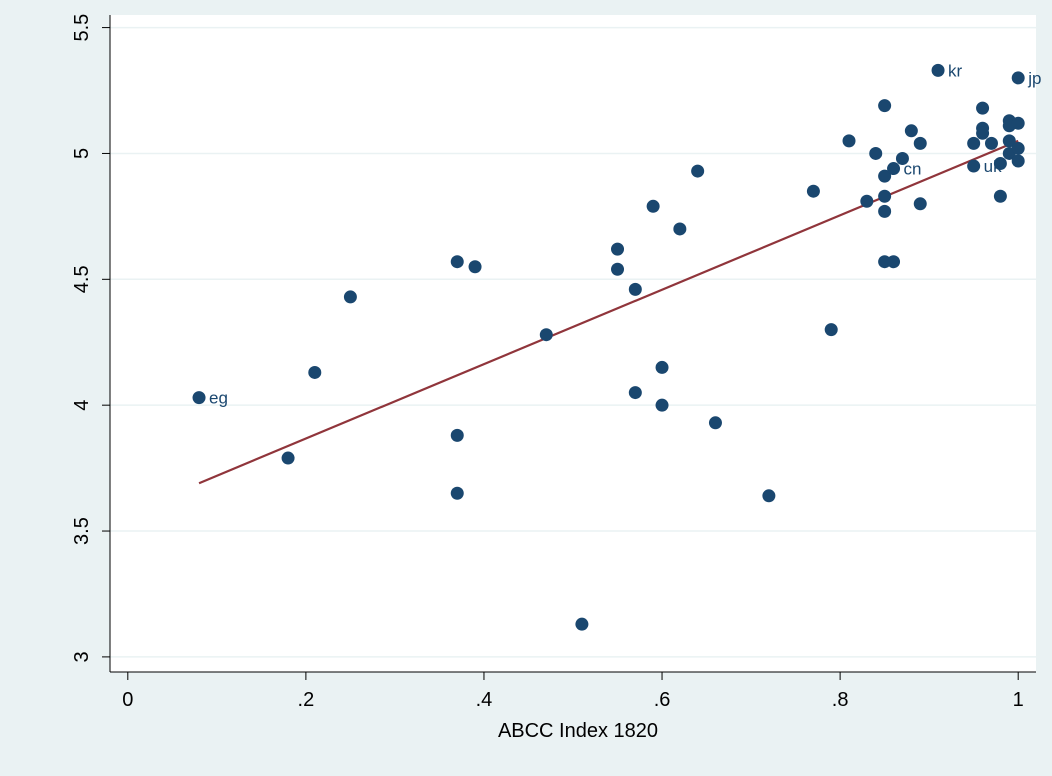  I want to click on y-tick-label: 4.5, so click(82, 279).